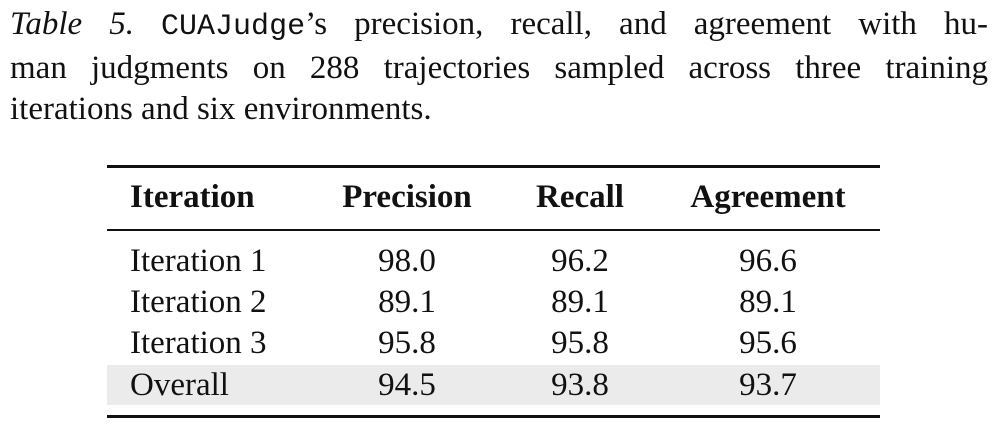  Describe the element at coordinates (580, 385) in the screenshot. I see `cell-value: 93.8` at that location.